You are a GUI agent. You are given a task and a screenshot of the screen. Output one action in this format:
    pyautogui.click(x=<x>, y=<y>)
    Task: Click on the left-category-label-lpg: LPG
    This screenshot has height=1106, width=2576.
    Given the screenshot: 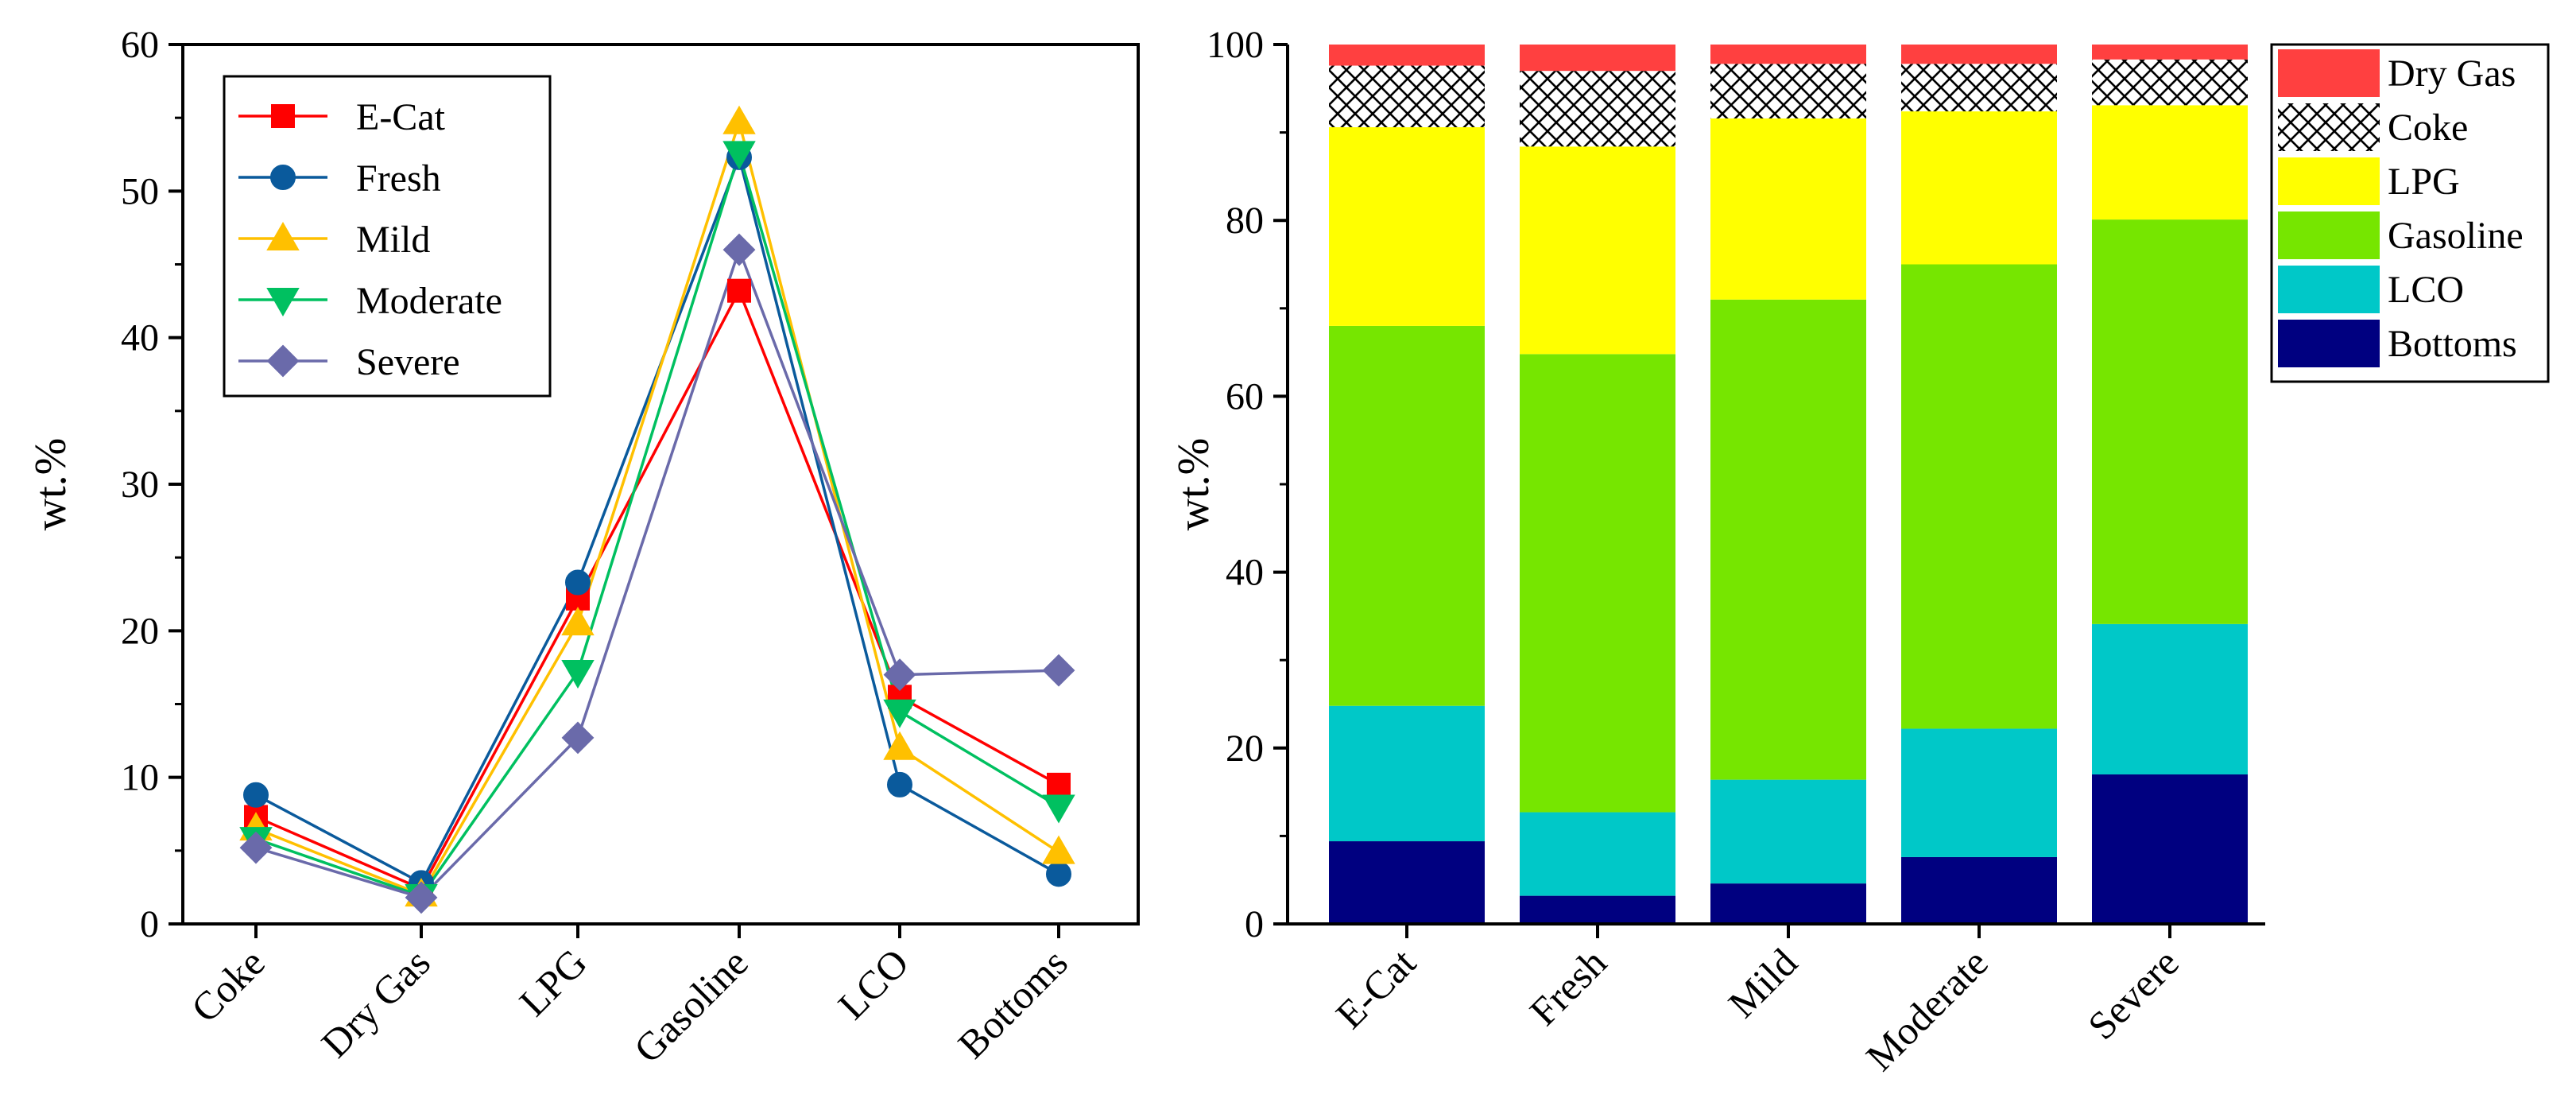 What is the action you would take?
    pyautogui.click(x=552, y=982)
    